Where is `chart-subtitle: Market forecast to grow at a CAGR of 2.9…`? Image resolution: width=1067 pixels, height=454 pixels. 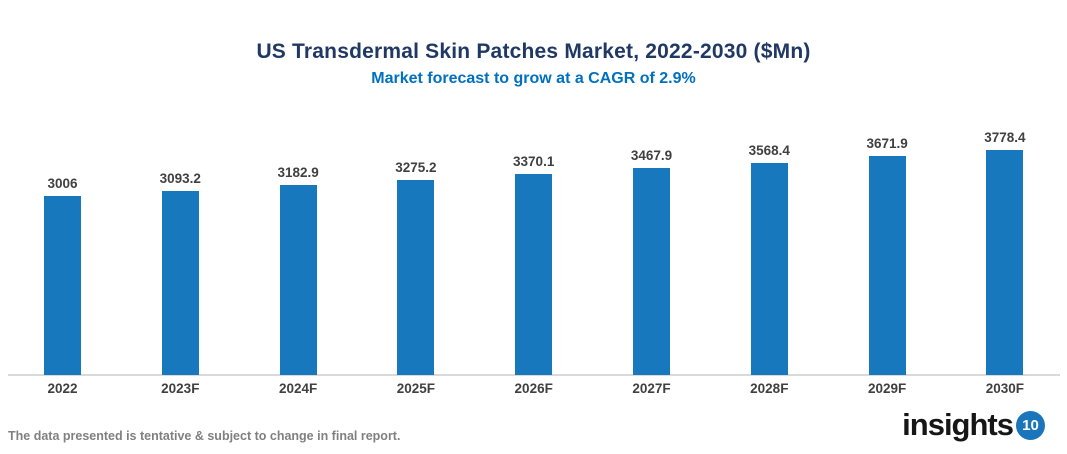 chart-subtitle: Market forecast to grow at a CAGR of 2.9… is located at coordinates (533, 78).